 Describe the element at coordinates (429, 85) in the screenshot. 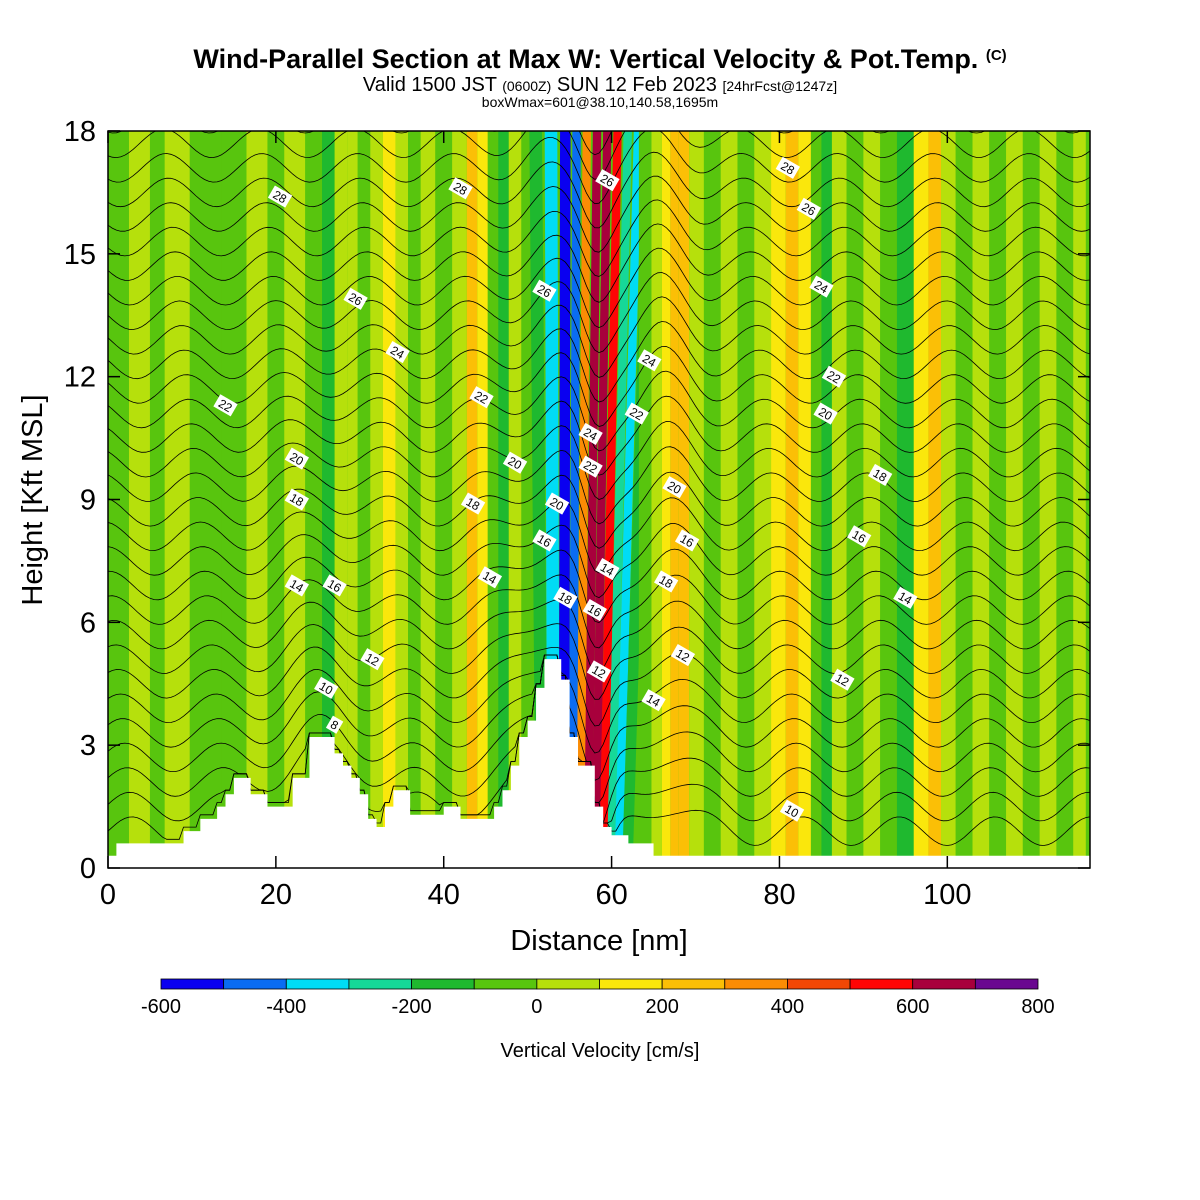

I see `valid-time: Valid 1500 JST` at that location.